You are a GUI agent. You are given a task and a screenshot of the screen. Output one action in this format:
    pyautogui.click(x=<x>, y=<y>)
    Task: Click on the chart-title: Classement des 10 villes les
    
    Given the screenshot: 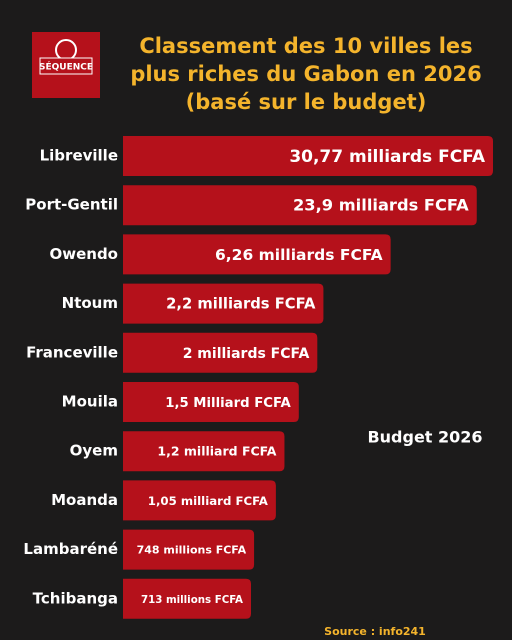 What is the action you would take?
    pyautogui.click(x=305, y=46)
    